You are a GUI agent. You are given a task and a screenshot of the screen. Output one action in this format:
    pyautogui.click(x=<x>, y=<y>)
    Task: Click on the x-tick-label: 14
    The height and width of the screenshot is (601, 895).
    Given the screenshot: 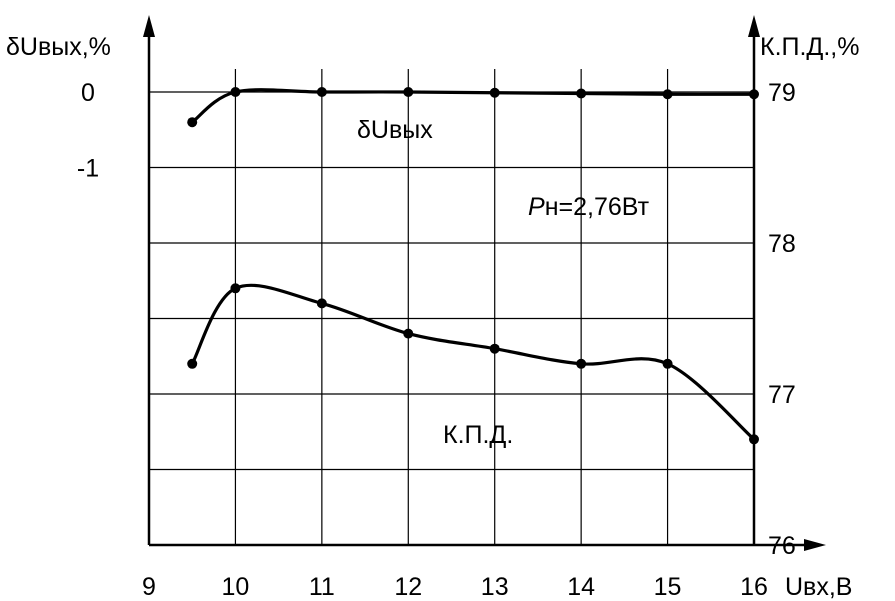 What is the action you would take?
    pyautogui.click(x=581, y=587)
    